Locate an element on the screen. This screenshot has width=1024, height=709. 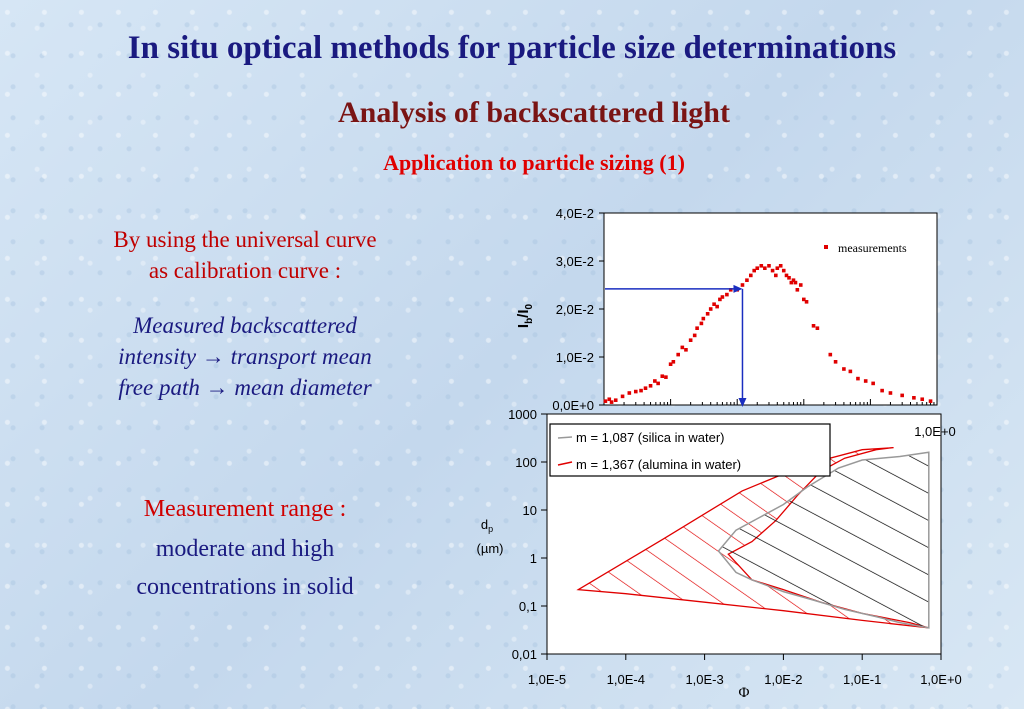
alumina-legend-line is located at coordinates (565, 463).